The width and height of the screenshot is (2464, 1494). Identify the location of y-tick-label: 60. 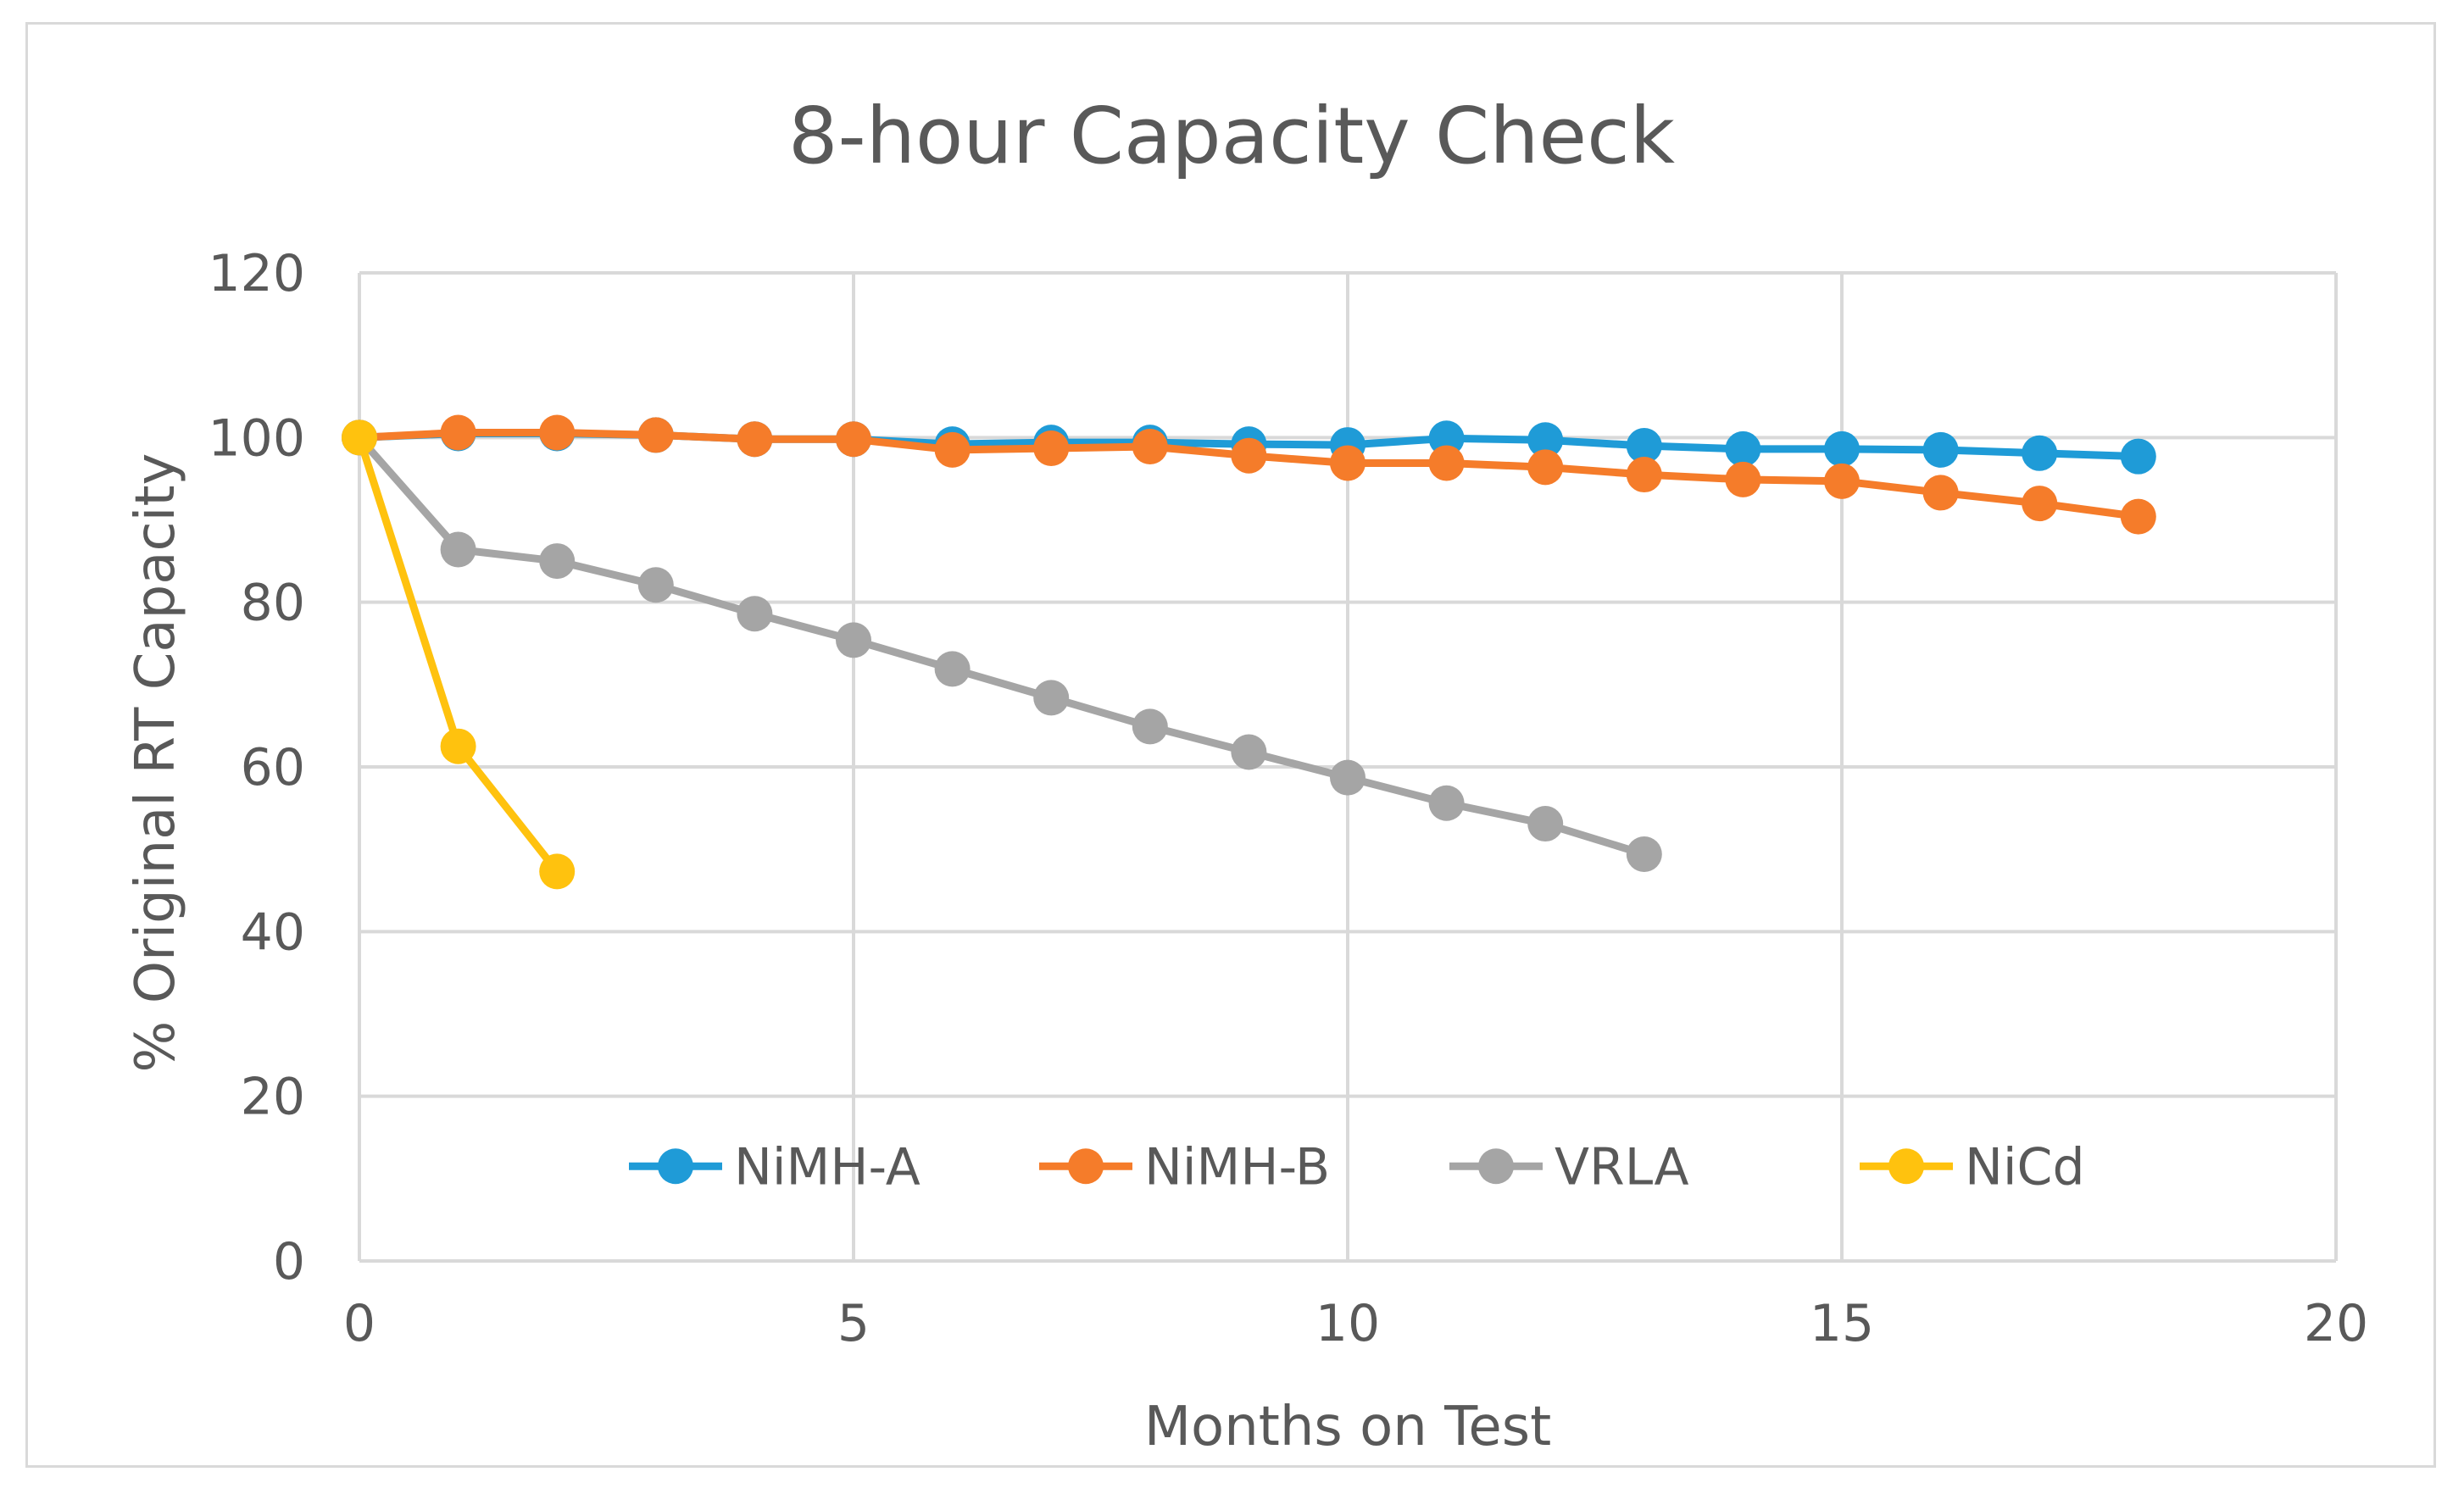
(273, 767).